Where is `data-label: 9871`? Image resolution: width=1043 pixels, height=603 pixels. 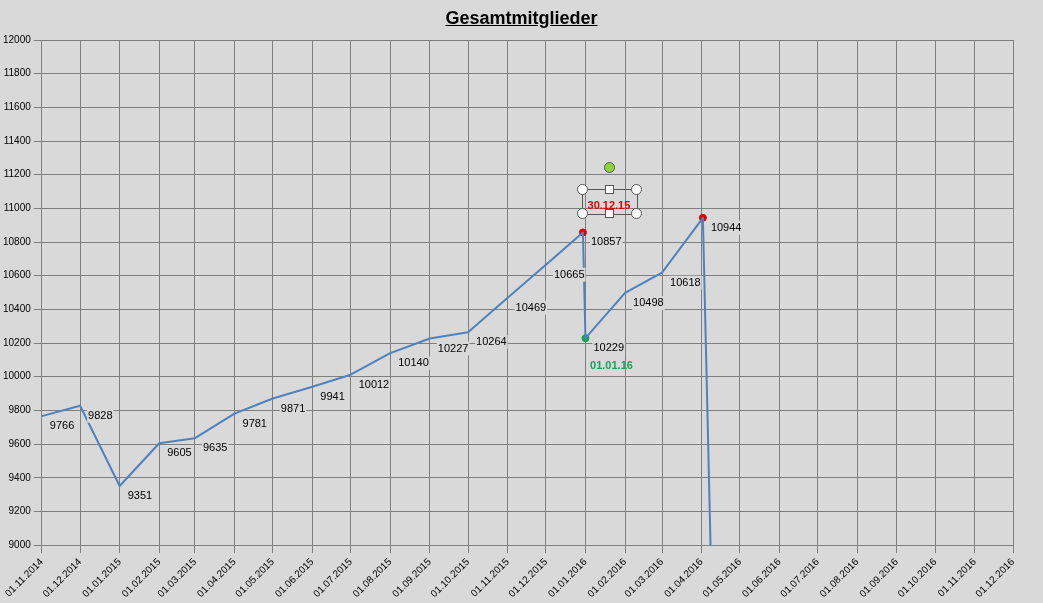 data-label: 9871 is located at coordinates (293, 407).